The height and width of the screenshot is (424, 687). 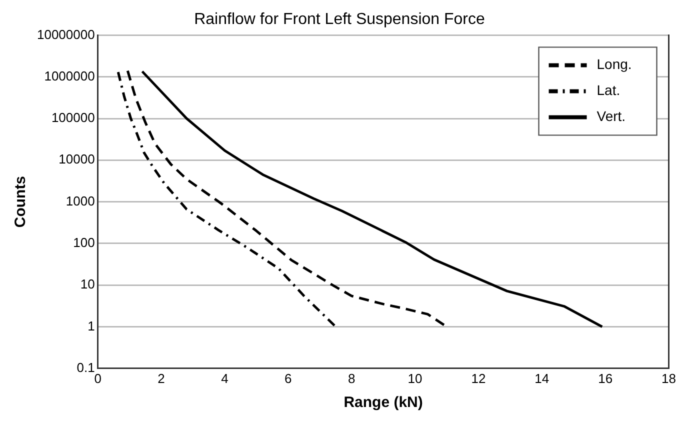 What do you see at coordinates (91, 326) in the screenshot?
I see `y-tick-label: 1` at bounding box center [91, 326].